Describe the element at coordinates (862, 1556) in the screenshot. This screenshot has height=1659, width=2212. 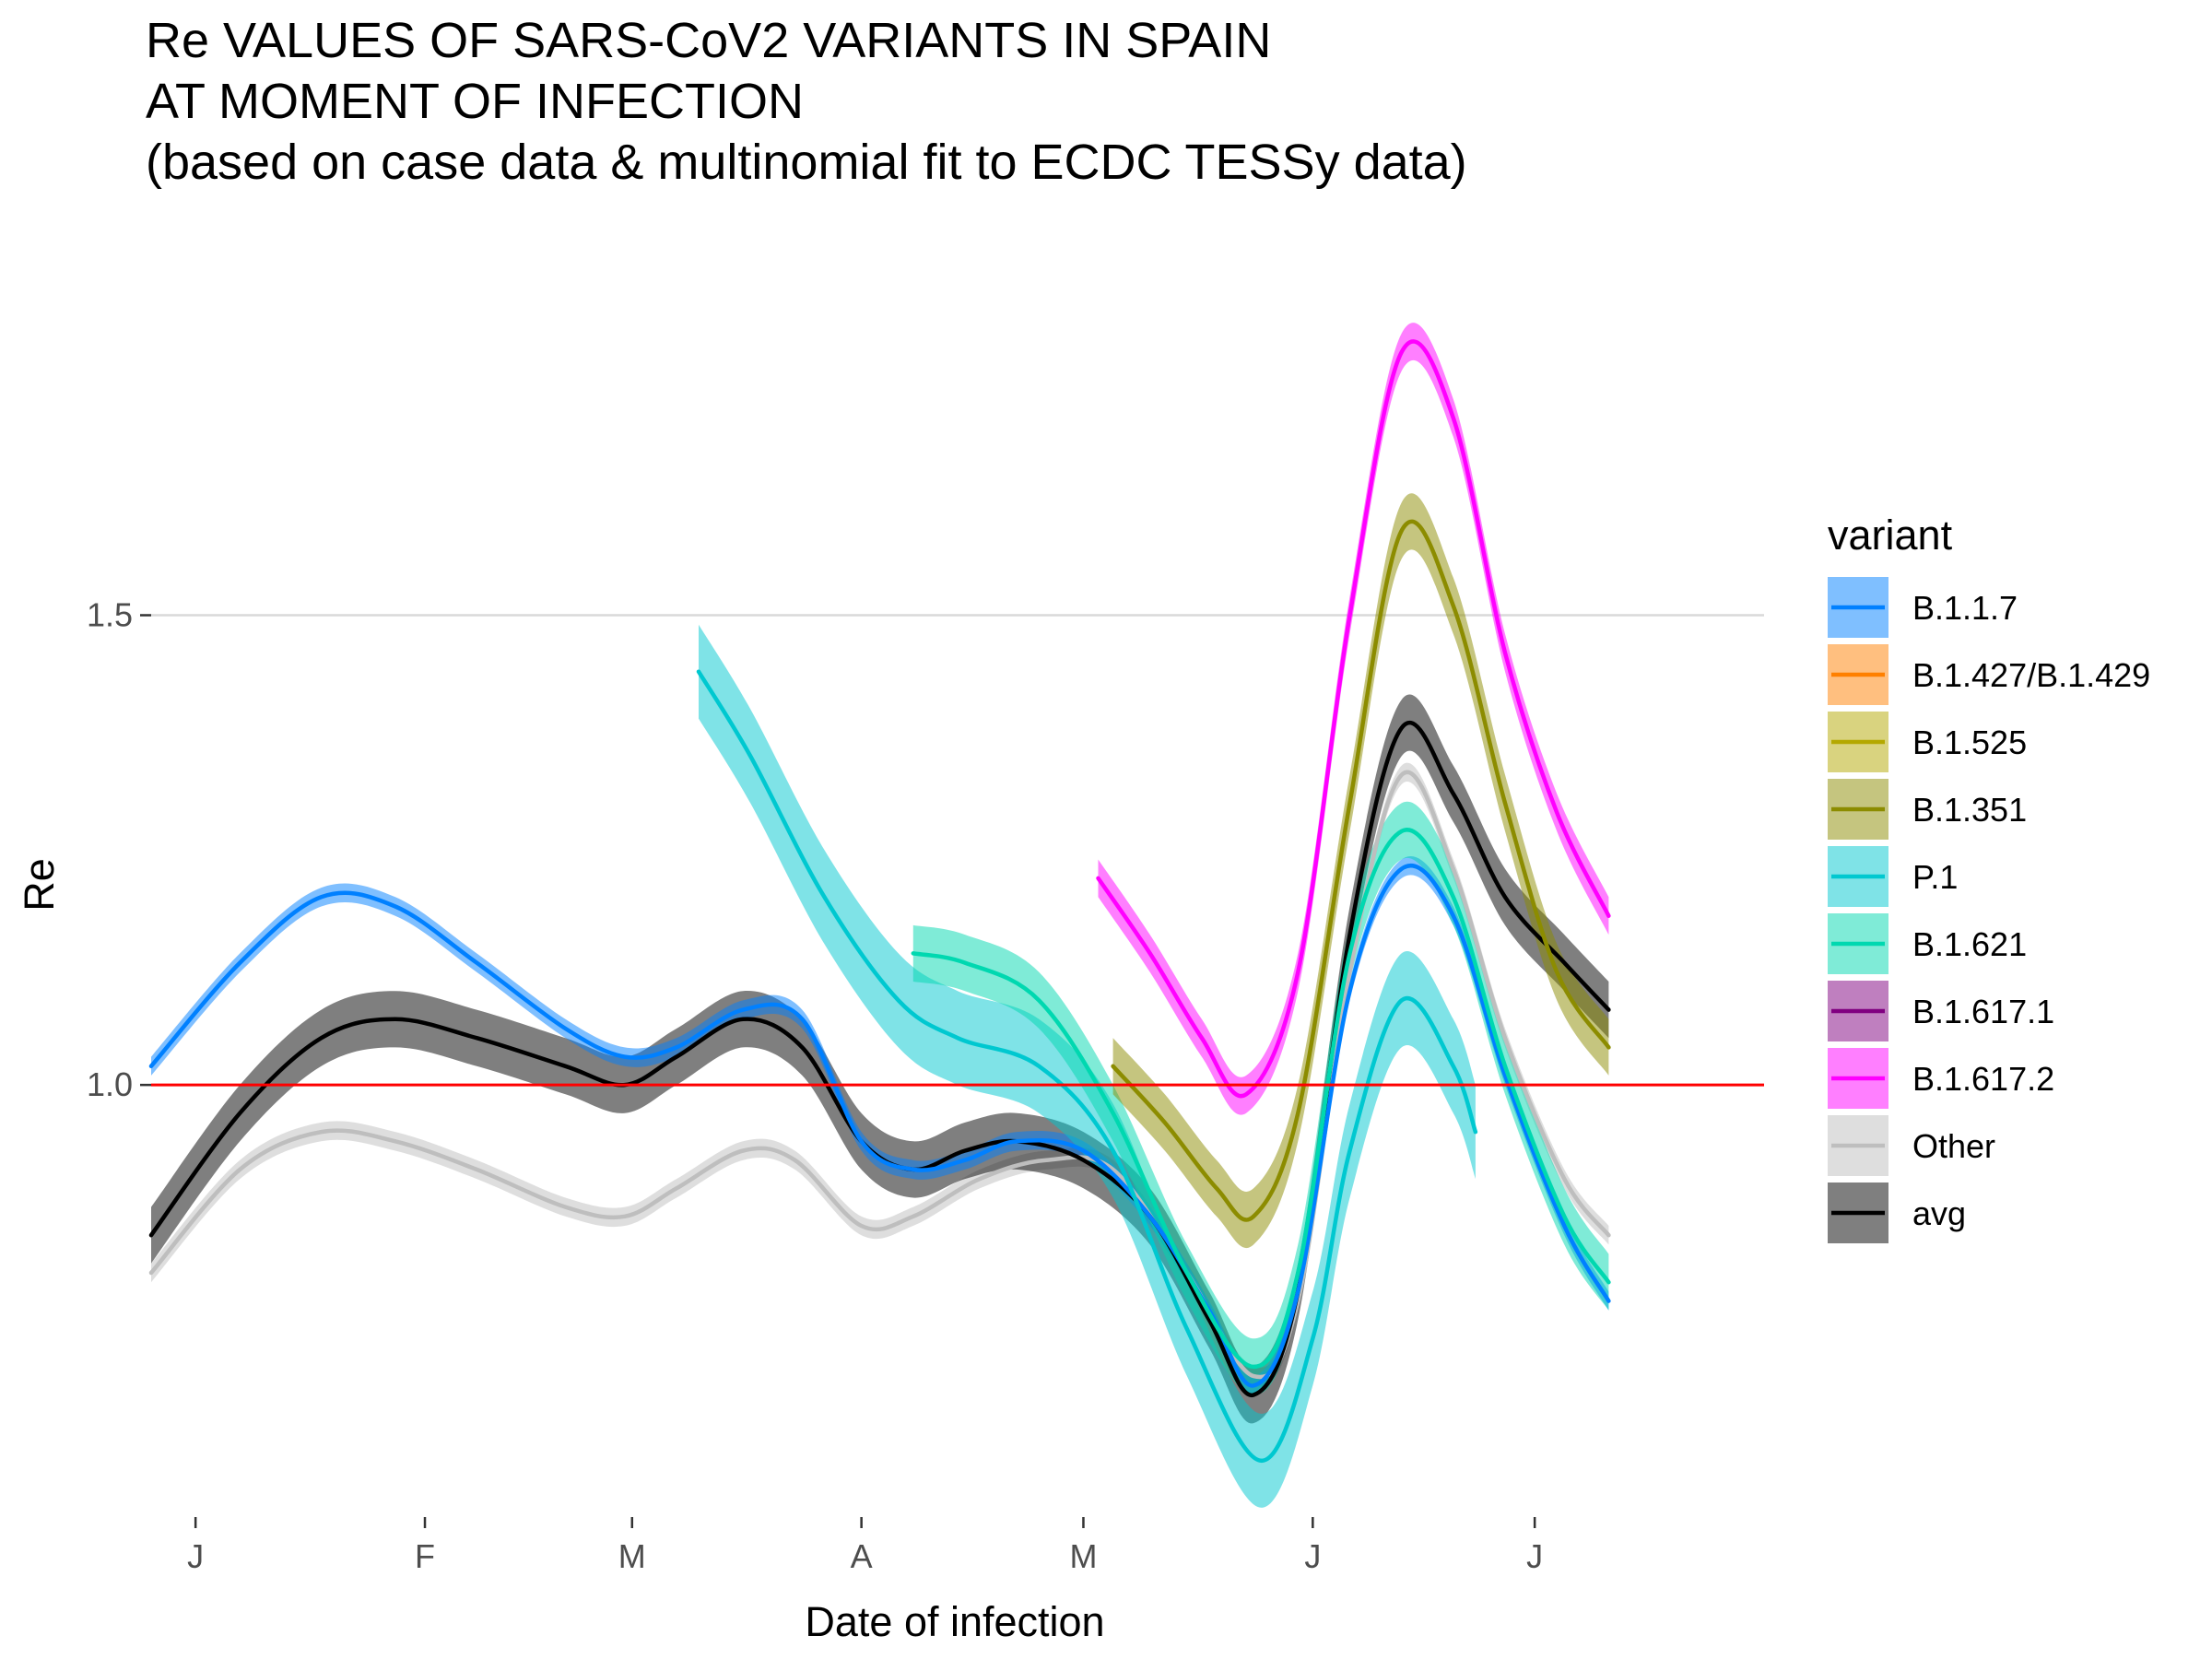
I see `x-tick-label: A` at that location.